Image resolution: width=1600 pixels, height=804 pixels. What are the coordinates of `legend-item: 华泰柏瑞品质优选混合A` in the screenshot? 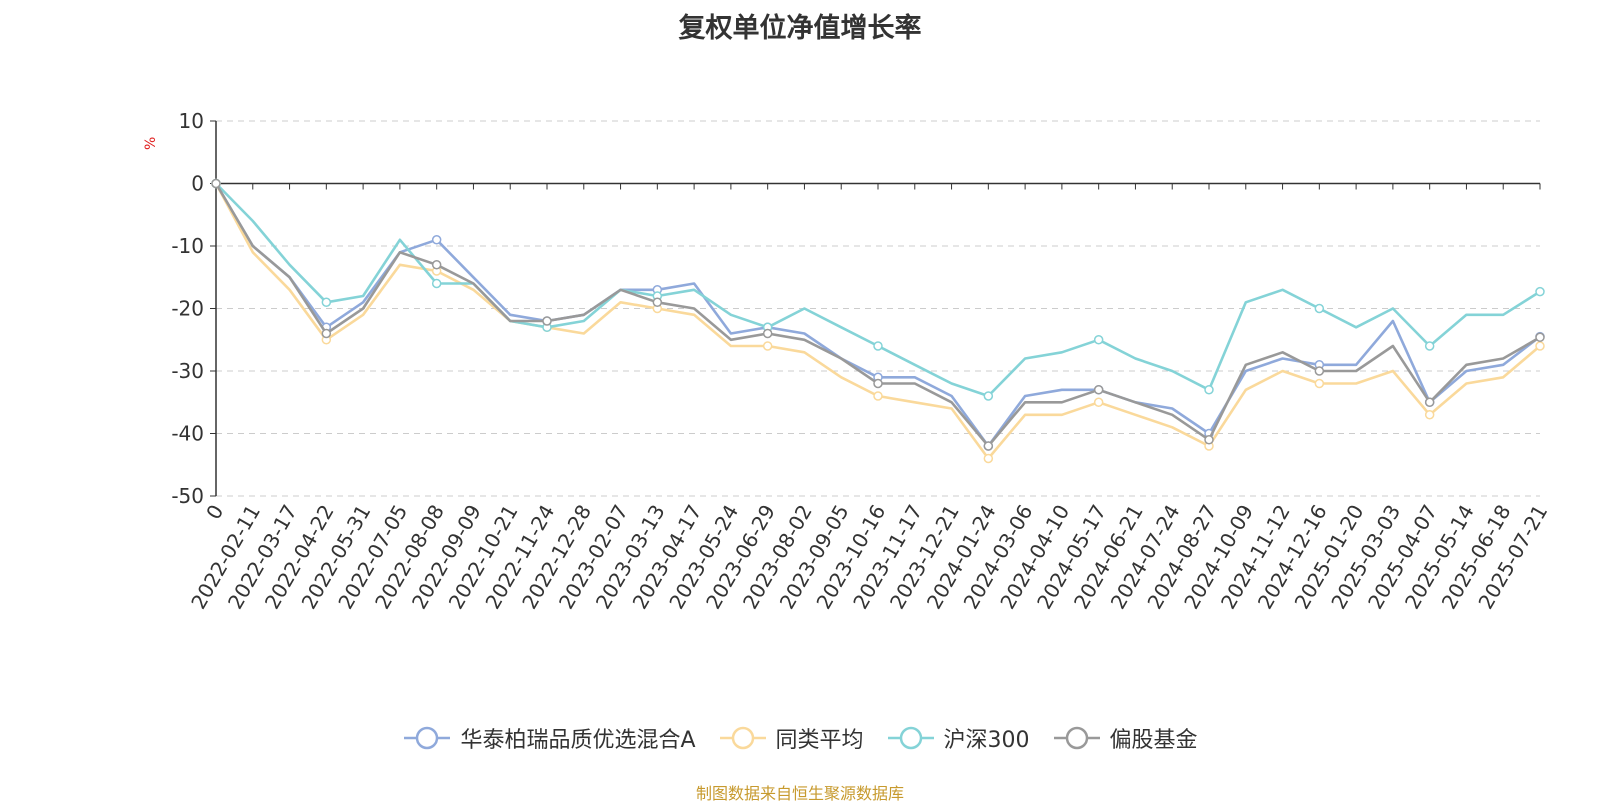 It's located at (549, 738).